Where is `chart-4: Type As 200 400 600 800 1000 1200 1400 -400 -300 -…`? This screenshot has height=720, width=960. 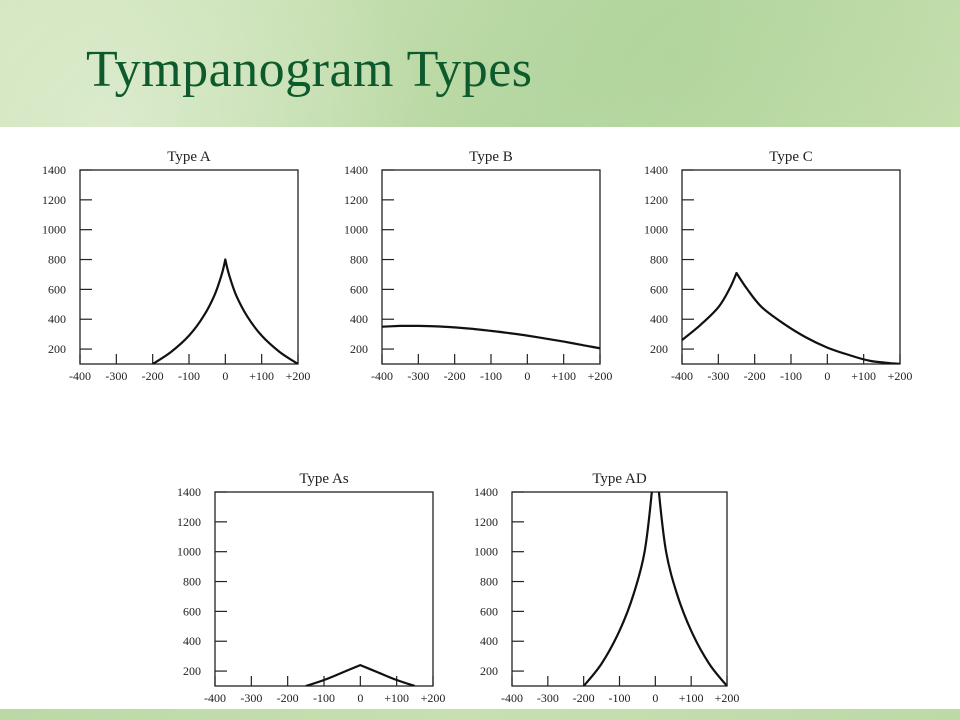
chart-4: Type As 200 400 600 800 1000 1200 1400 -400 -300 -… is located at coordinates (311, 588).